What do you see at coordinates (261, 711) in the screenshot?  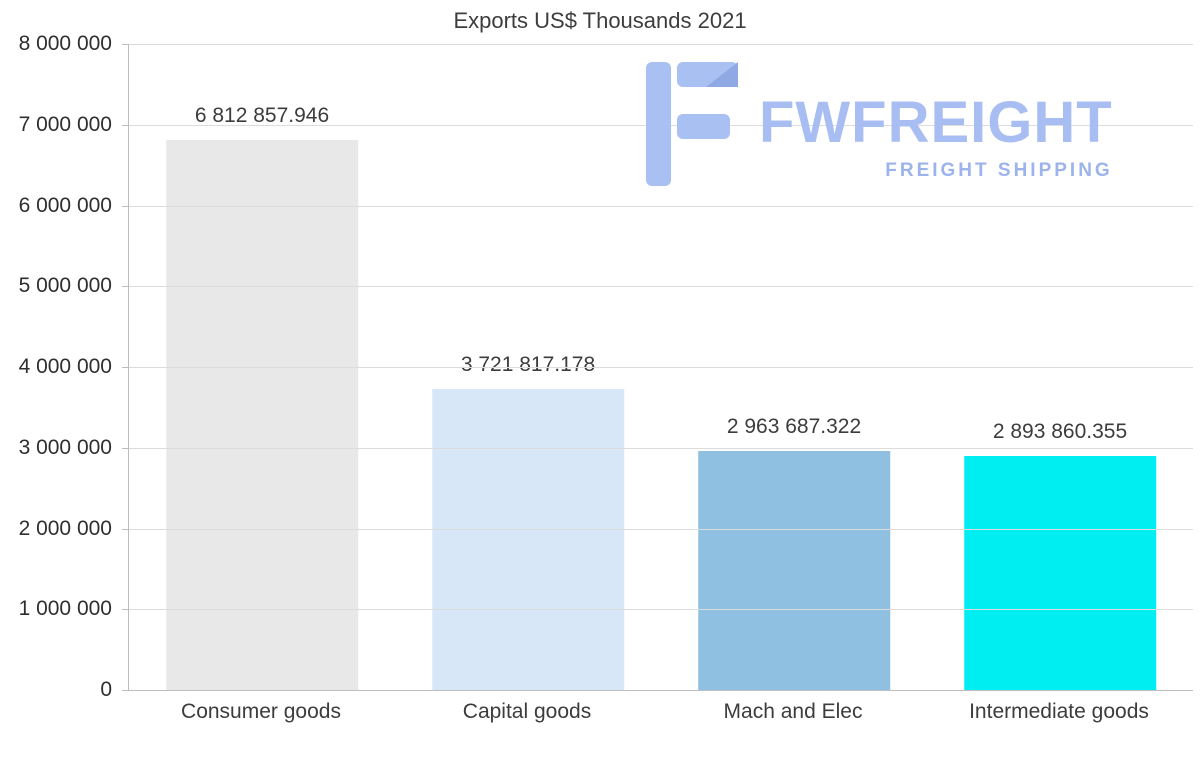 I see `x-tick-label: Consumer goods` at bounding box center [261, 711].